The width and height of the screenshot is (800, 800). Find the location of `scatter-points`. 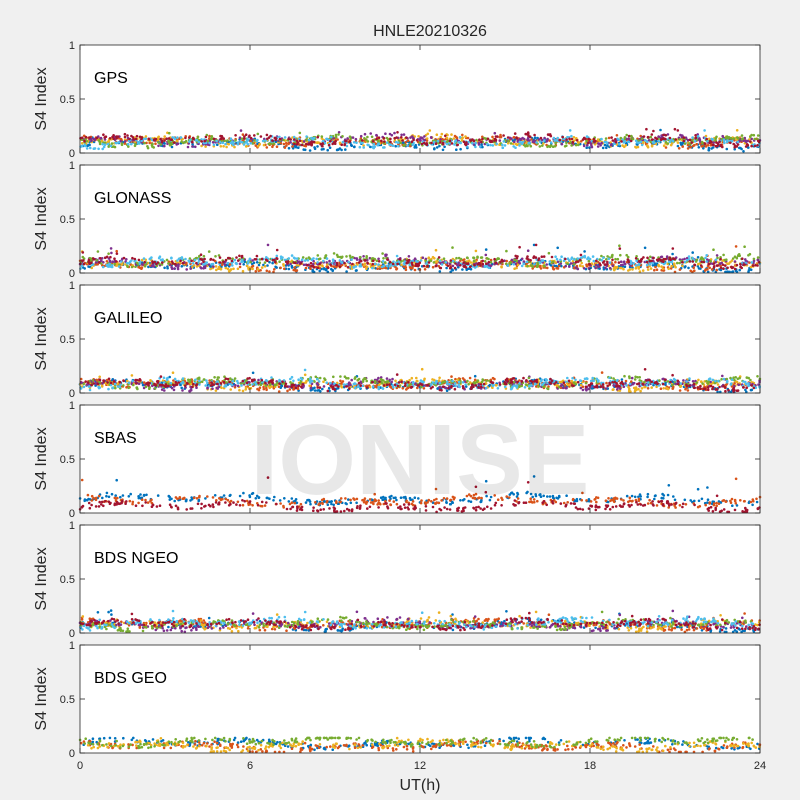

scatter-points is located at coordinates (420, 140).